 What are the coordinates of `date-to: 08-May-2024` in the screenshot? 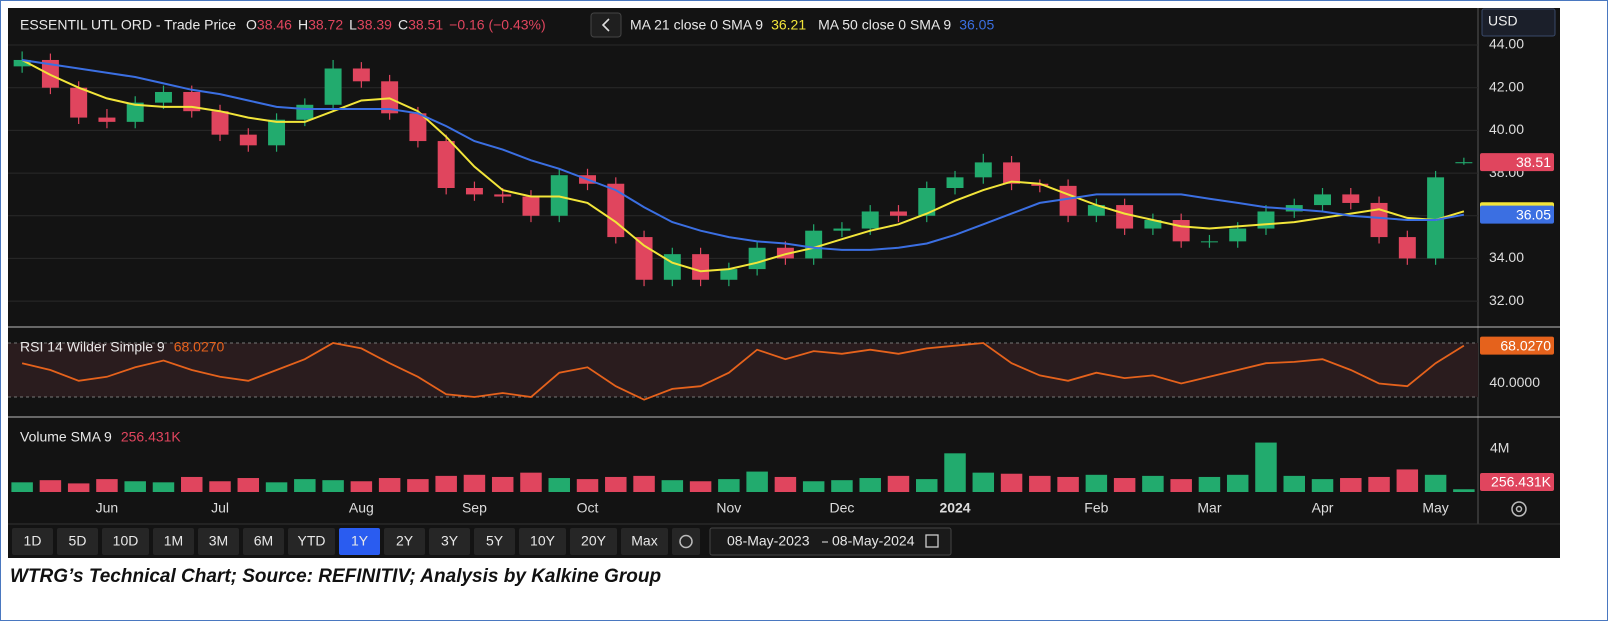 It's located at (873, 541).